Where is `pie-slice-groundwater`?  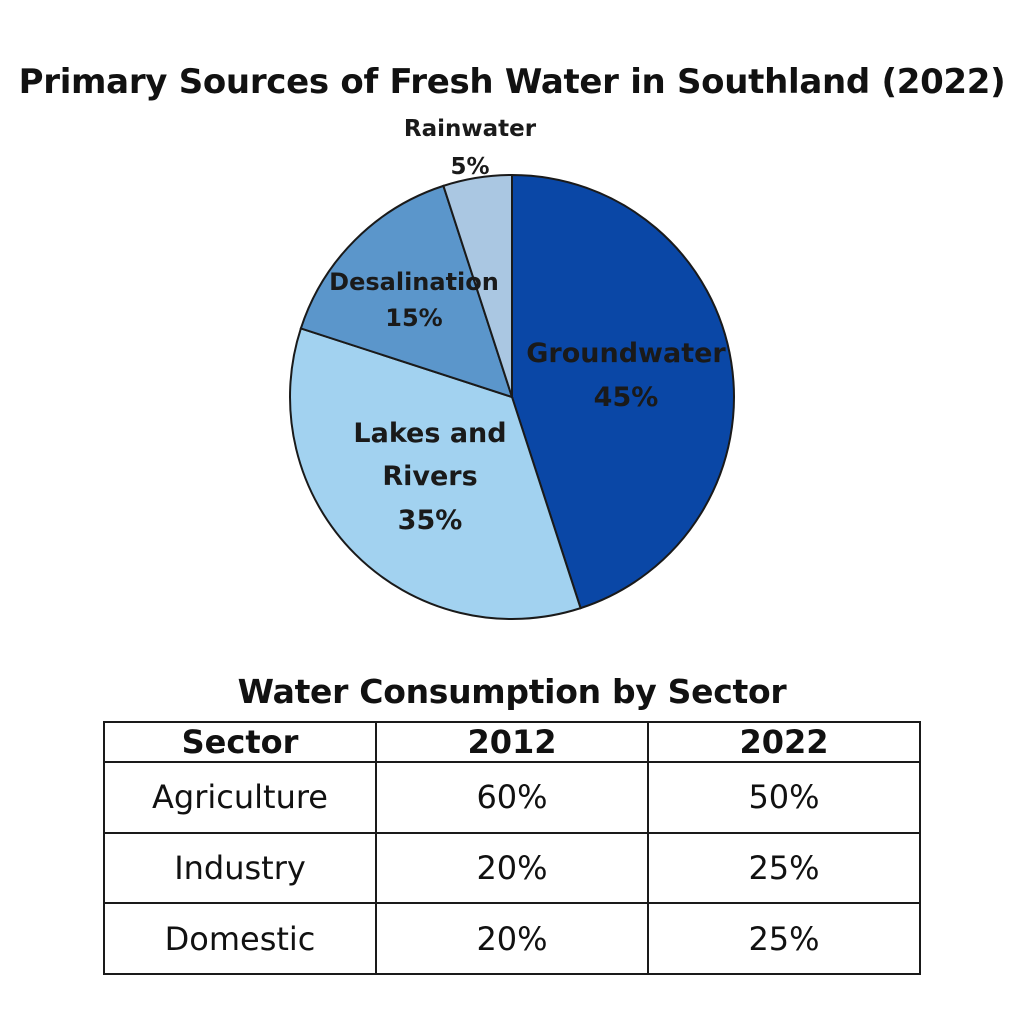
pie-slice-groundwater is located at coordinates (623, 391).